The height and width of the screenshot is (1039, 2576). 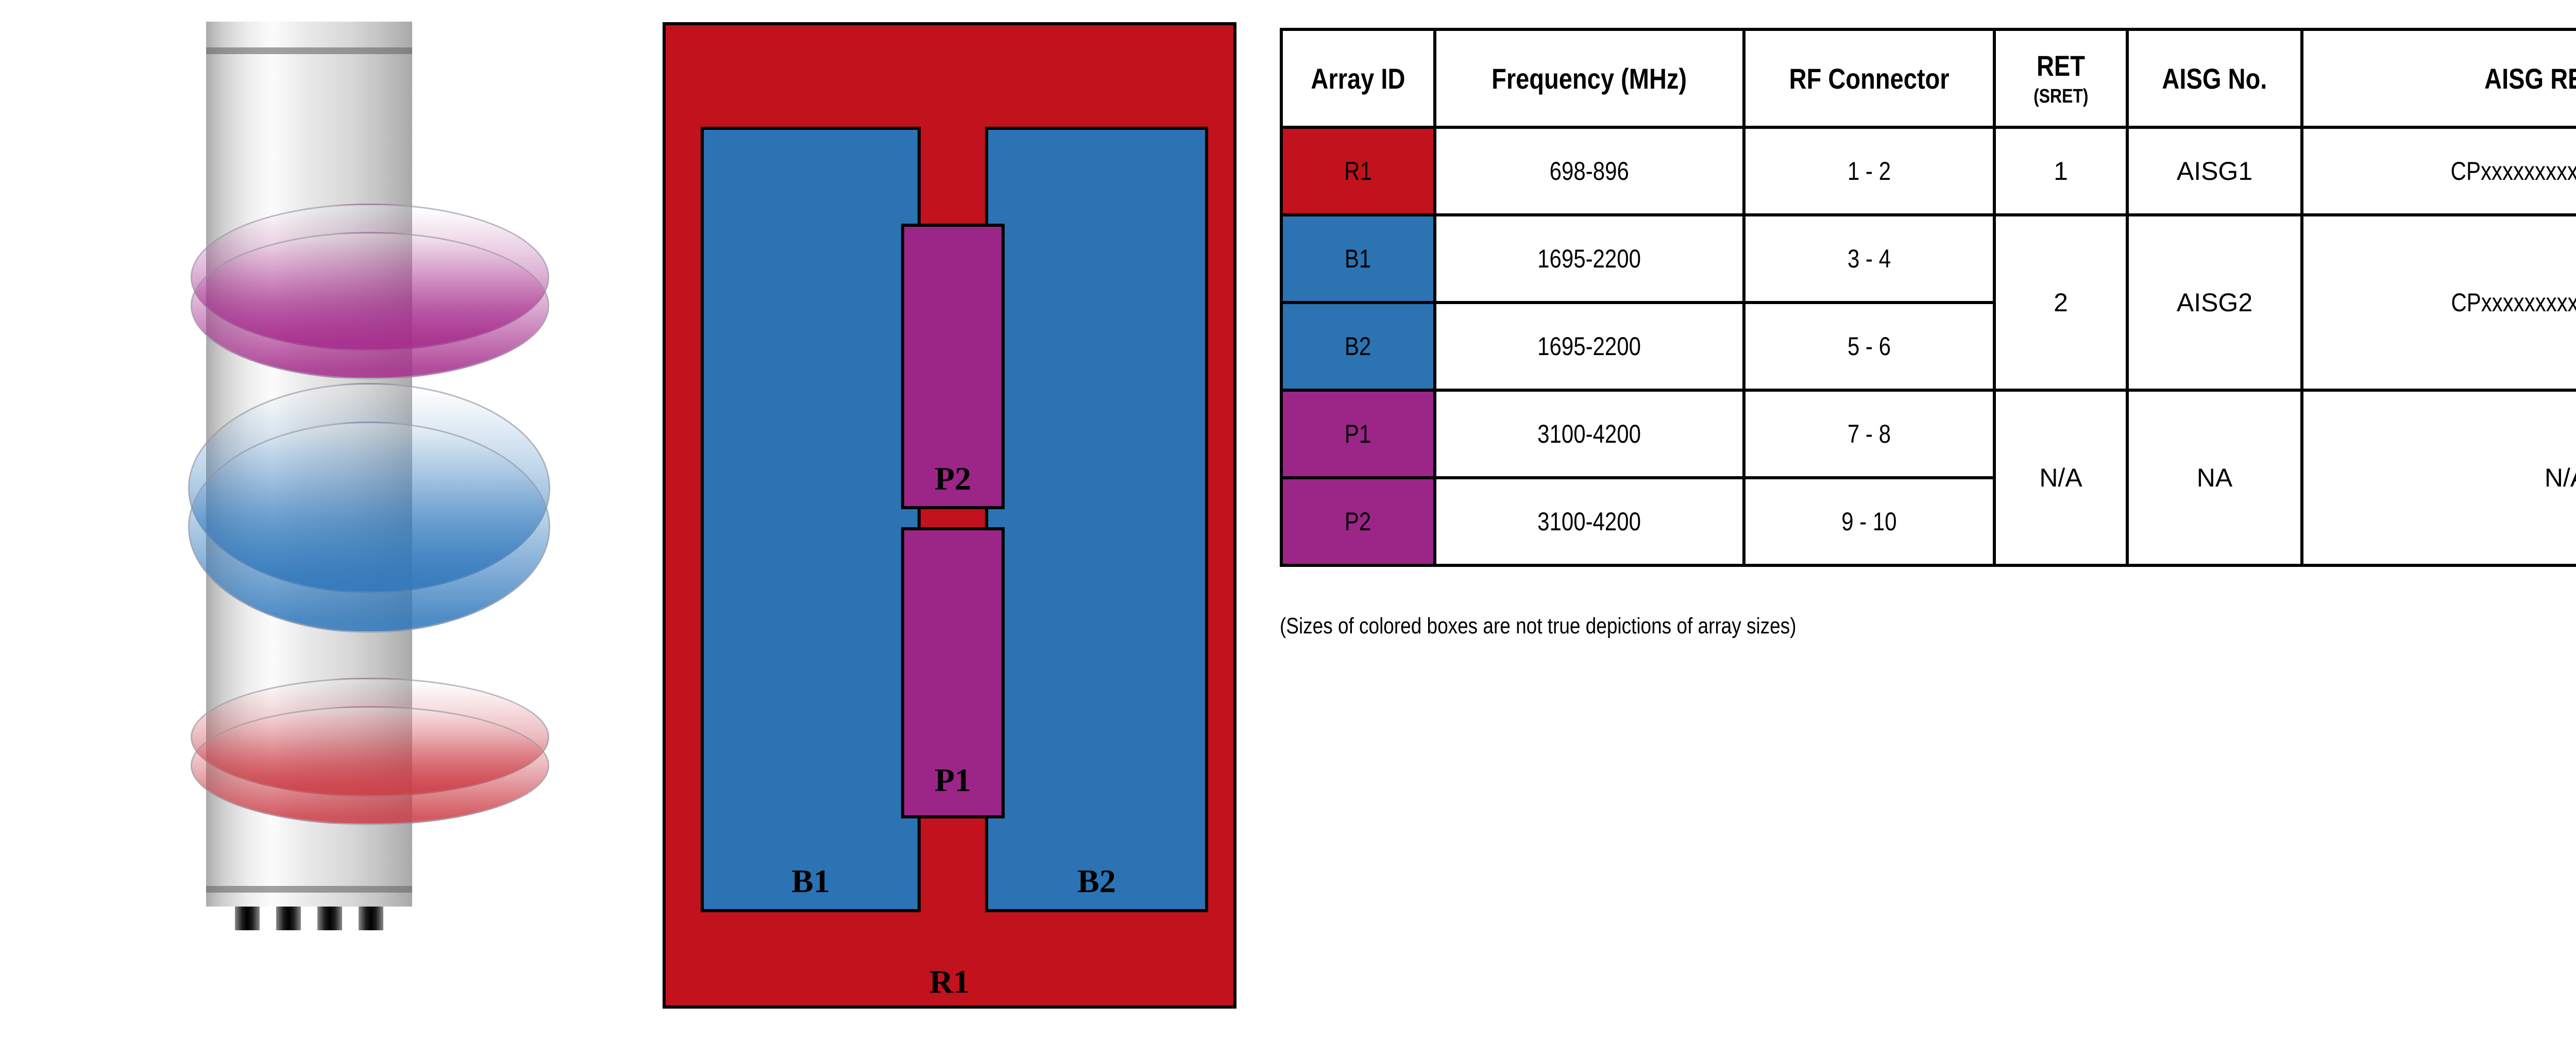 I want to click on cell-array-id-b2: B2, so click(x=1358, y=346).